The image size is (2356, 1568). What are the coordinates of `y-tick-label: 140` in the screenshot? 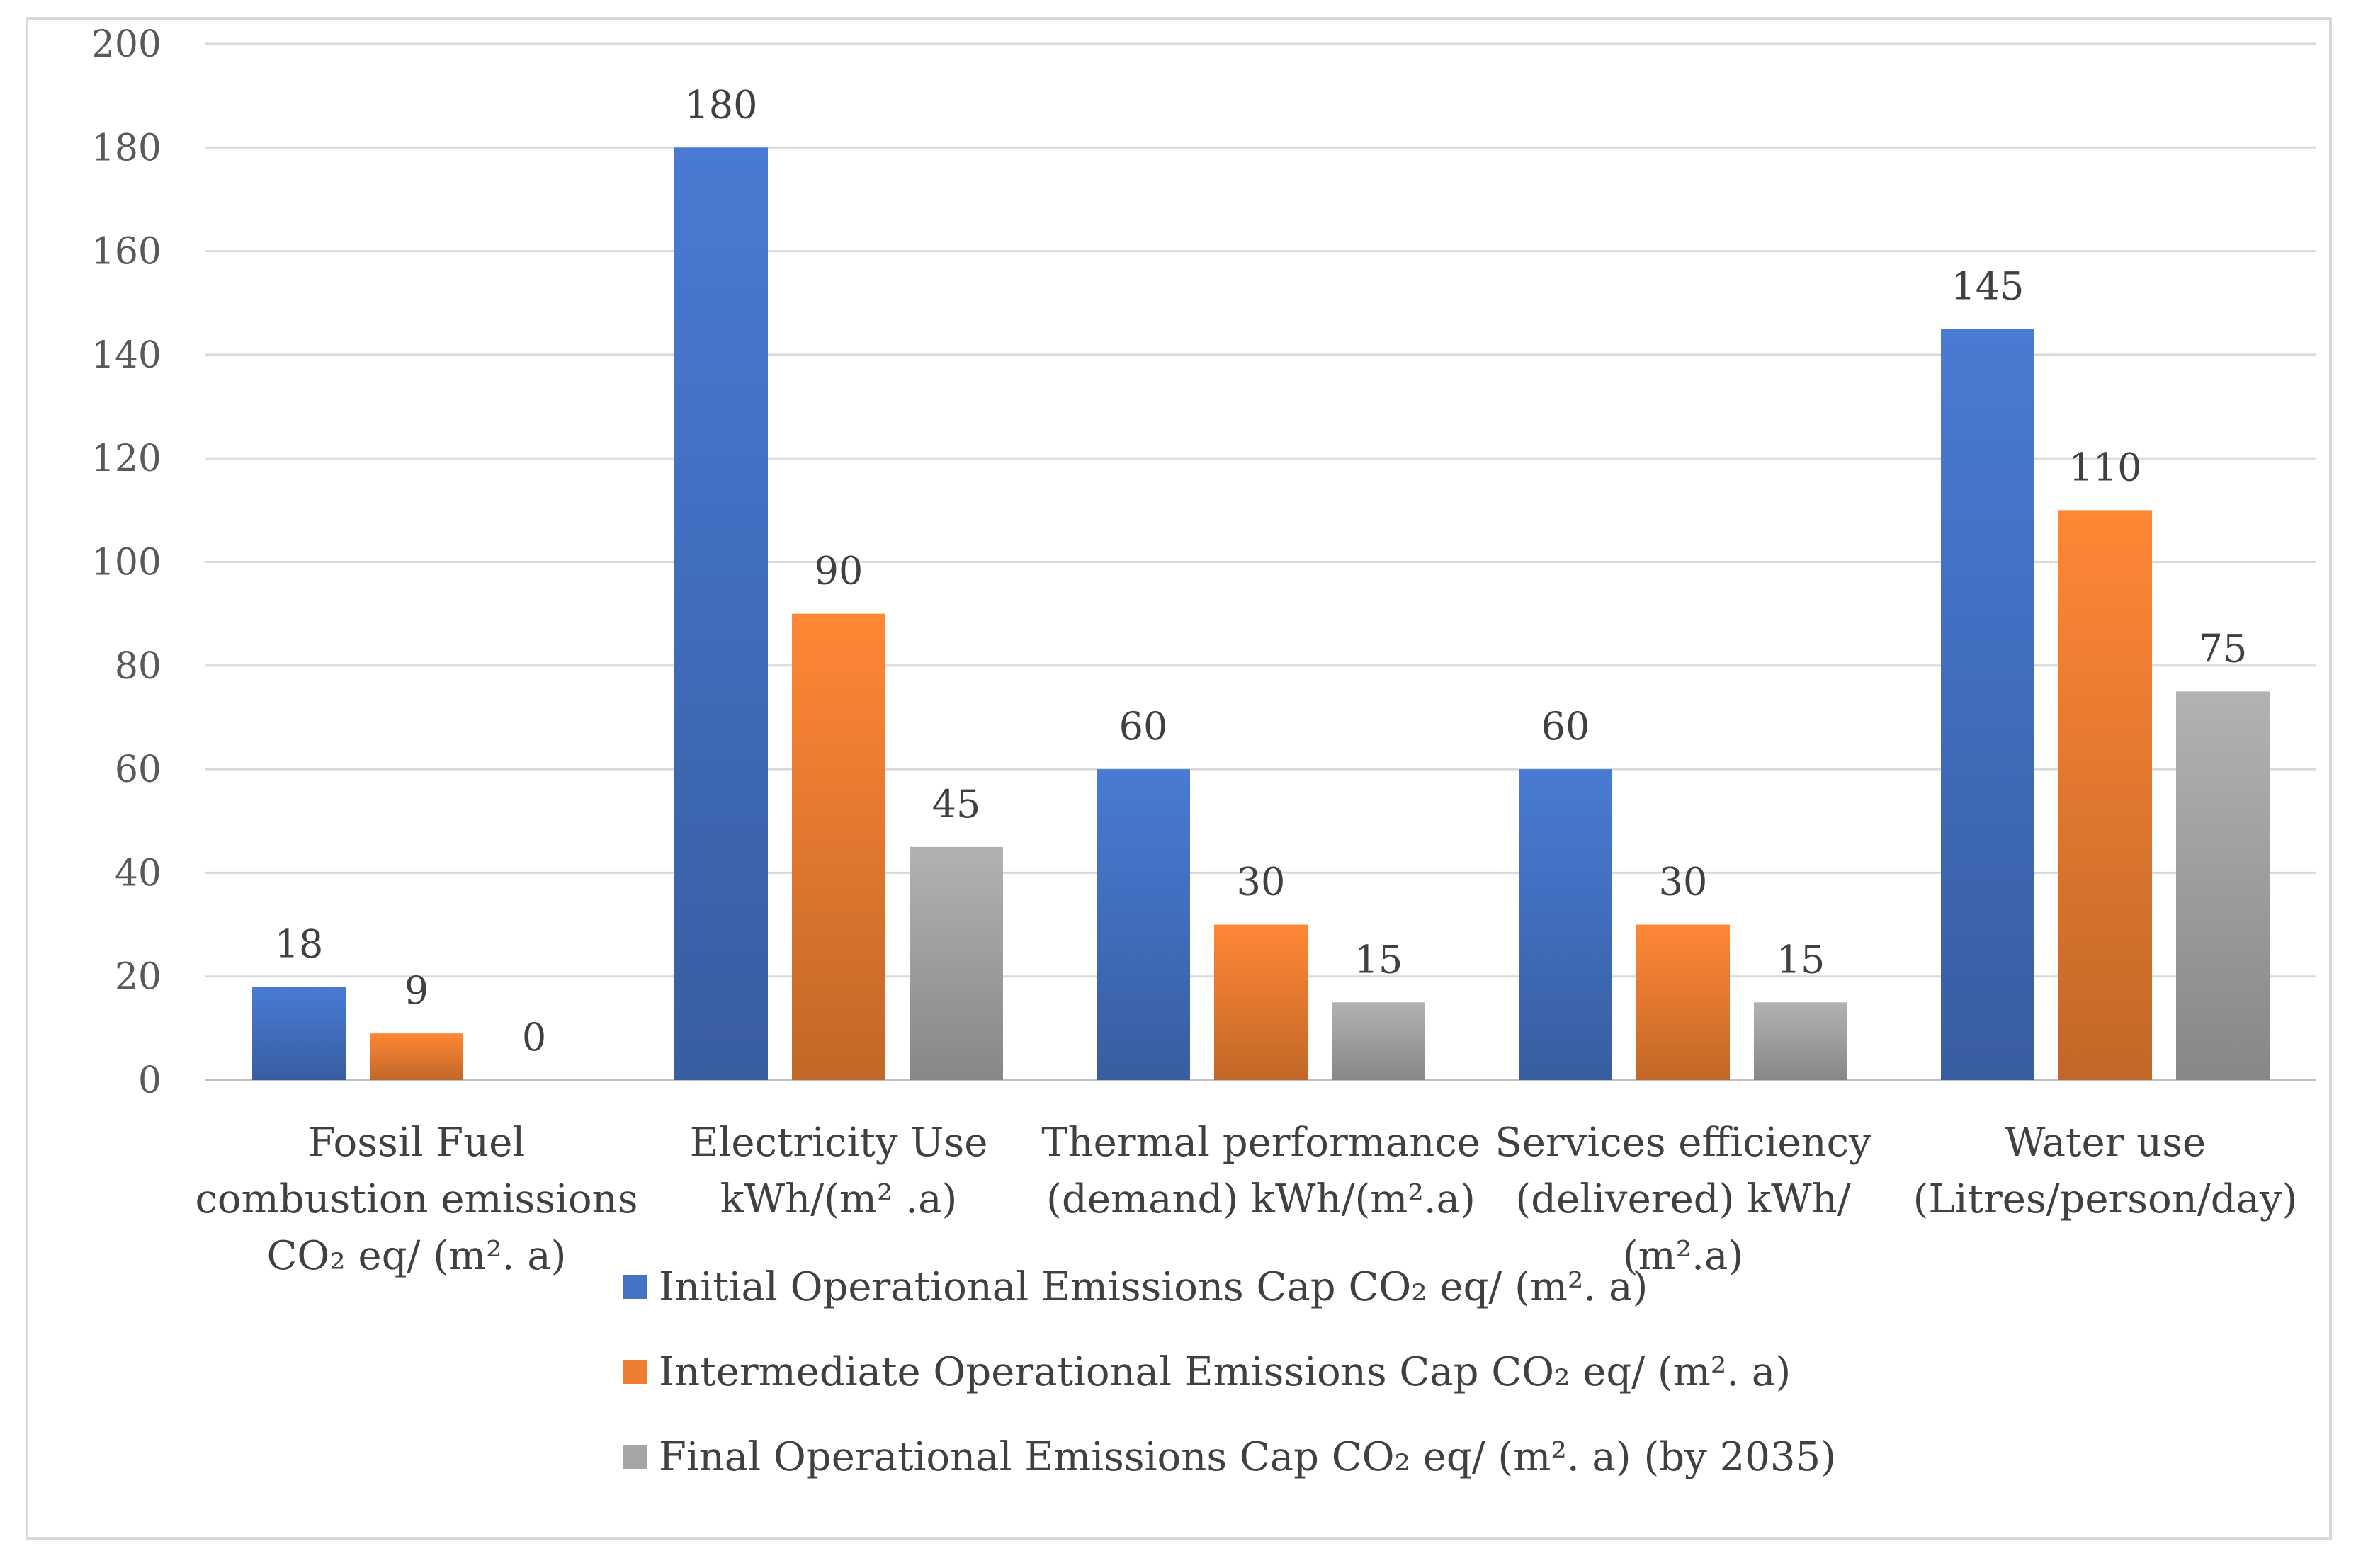 It's located at (126, 355).